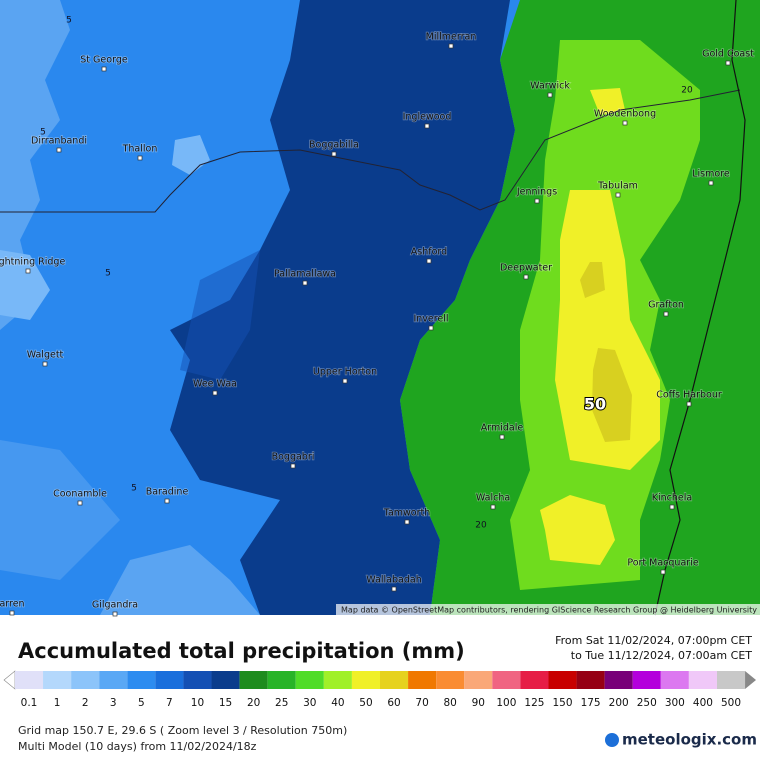  Describe the element at coordinates (562, 703) in the screenshot. I see `legend-label: 150` at that location.